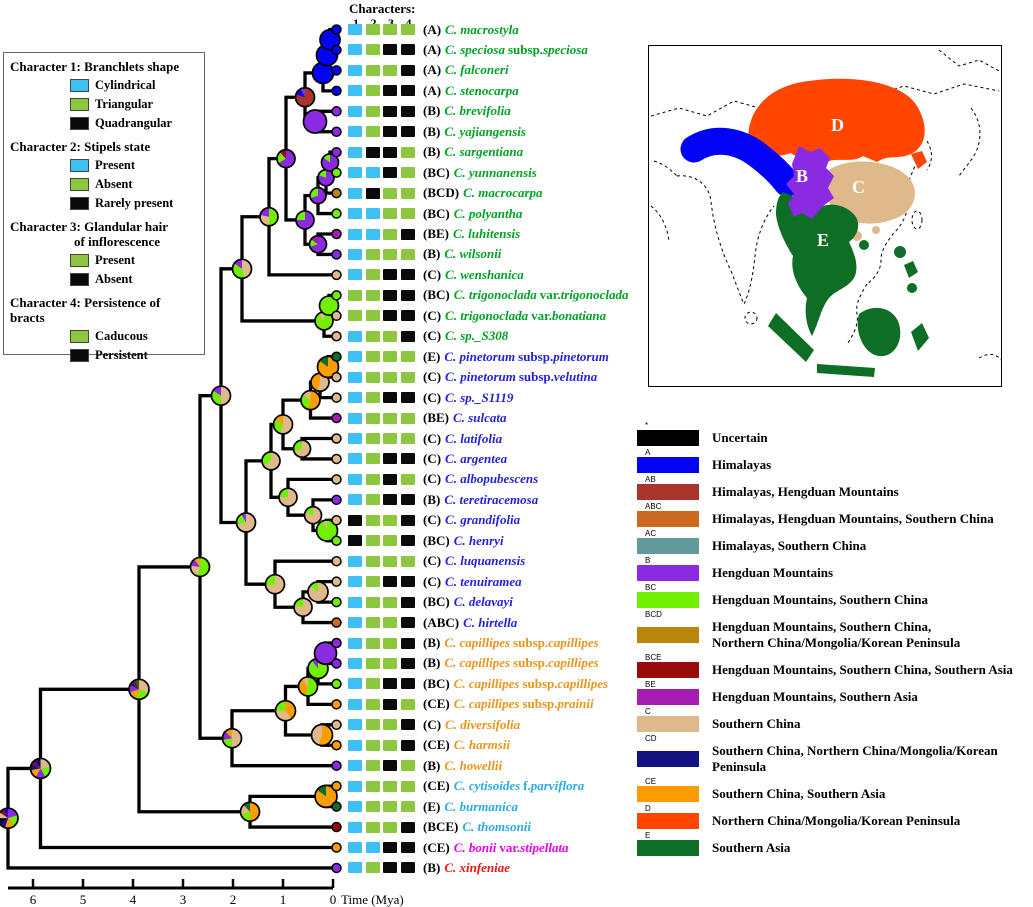 The width and height of the screenshot is (1033, 907). I want to click on species-name-italic-part: C. grandifolia, so click(483, 520).